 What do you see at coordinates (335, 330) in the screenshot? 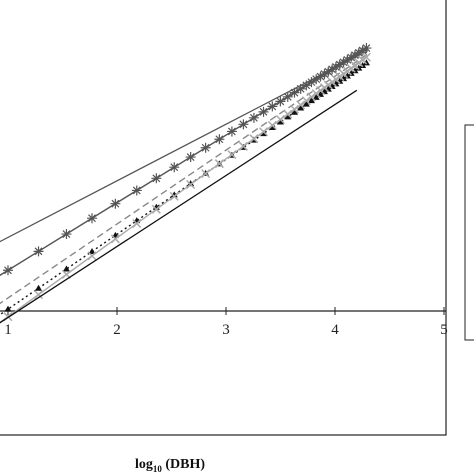
I see `x-tick-label-4: 4` at bounding box center [335, 330].